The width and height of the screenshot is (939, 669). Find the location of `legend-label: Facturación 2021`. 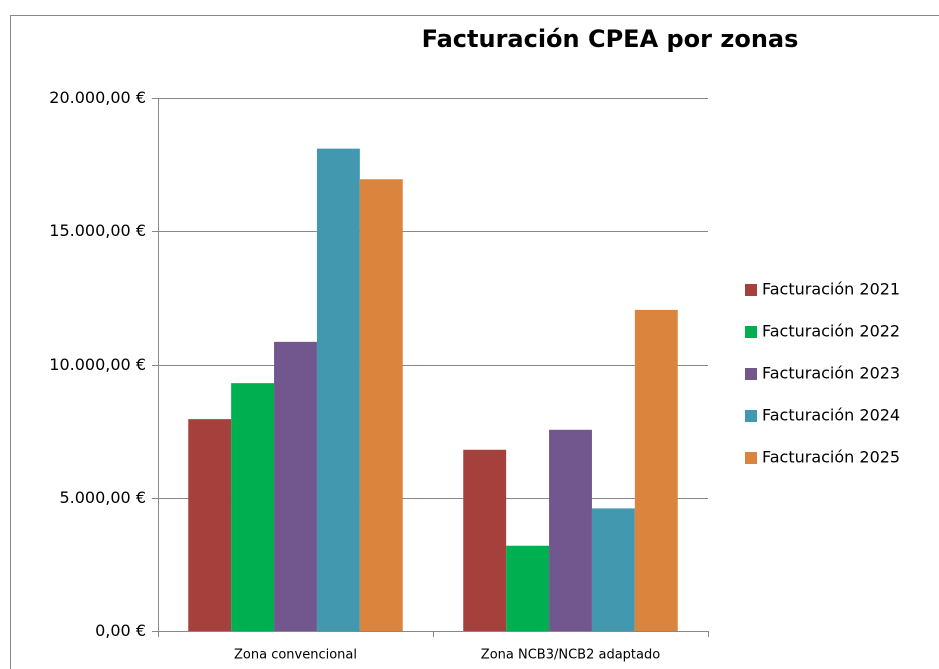

legend-label: Facturación 2021 is located at coordinates (831, 289).